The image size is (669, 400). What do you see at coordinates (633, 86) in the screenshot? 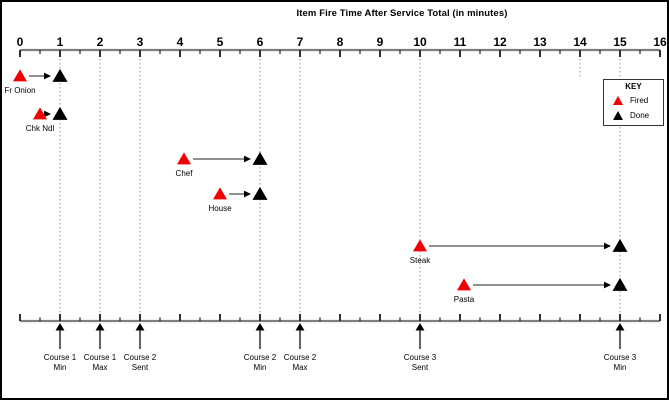
I see `legend-title: KEY` at bounding box center [633, 86].